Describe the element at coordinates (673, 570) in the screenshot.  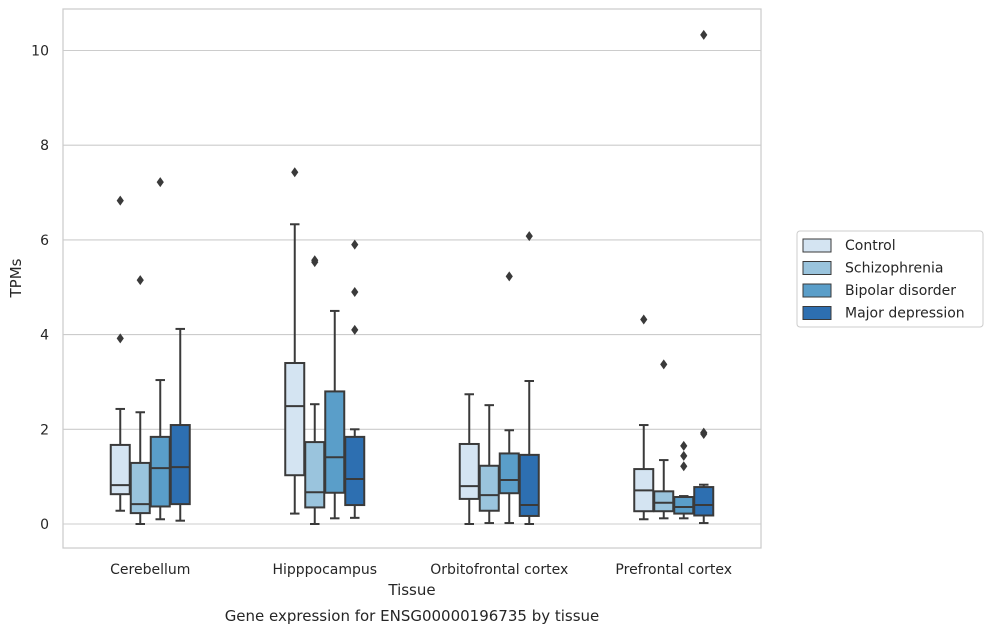
I see `x-tick-label: Prefrontal cortex` at that location.